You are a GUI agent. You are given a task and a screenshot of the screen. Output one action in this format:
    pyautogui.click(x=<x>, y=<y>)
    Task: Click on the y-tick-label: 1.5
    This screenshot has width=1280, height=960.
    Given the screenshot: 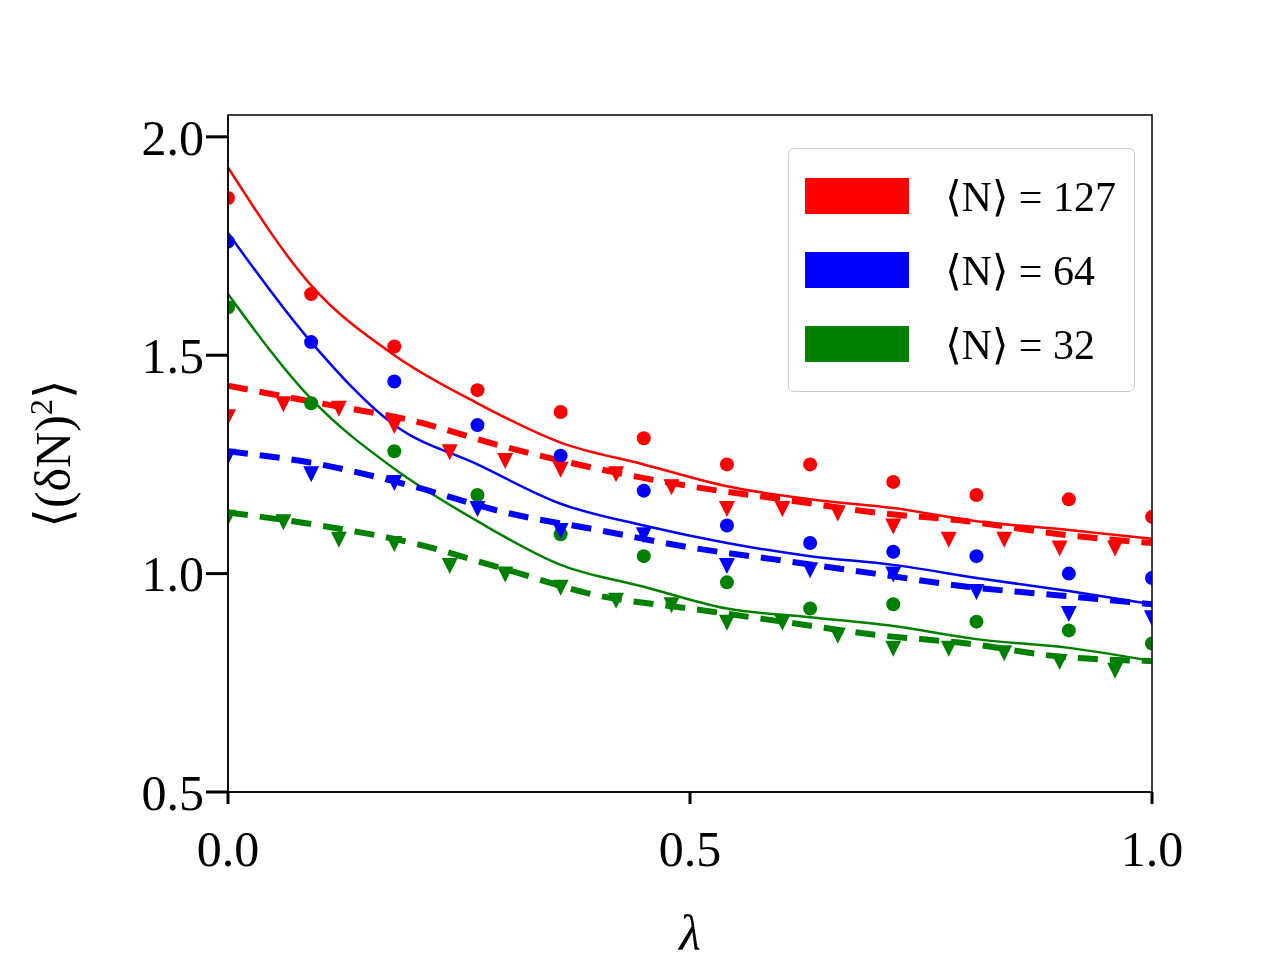 What is the action you would take?
    pyautogui.click(x=172, y=355)
    